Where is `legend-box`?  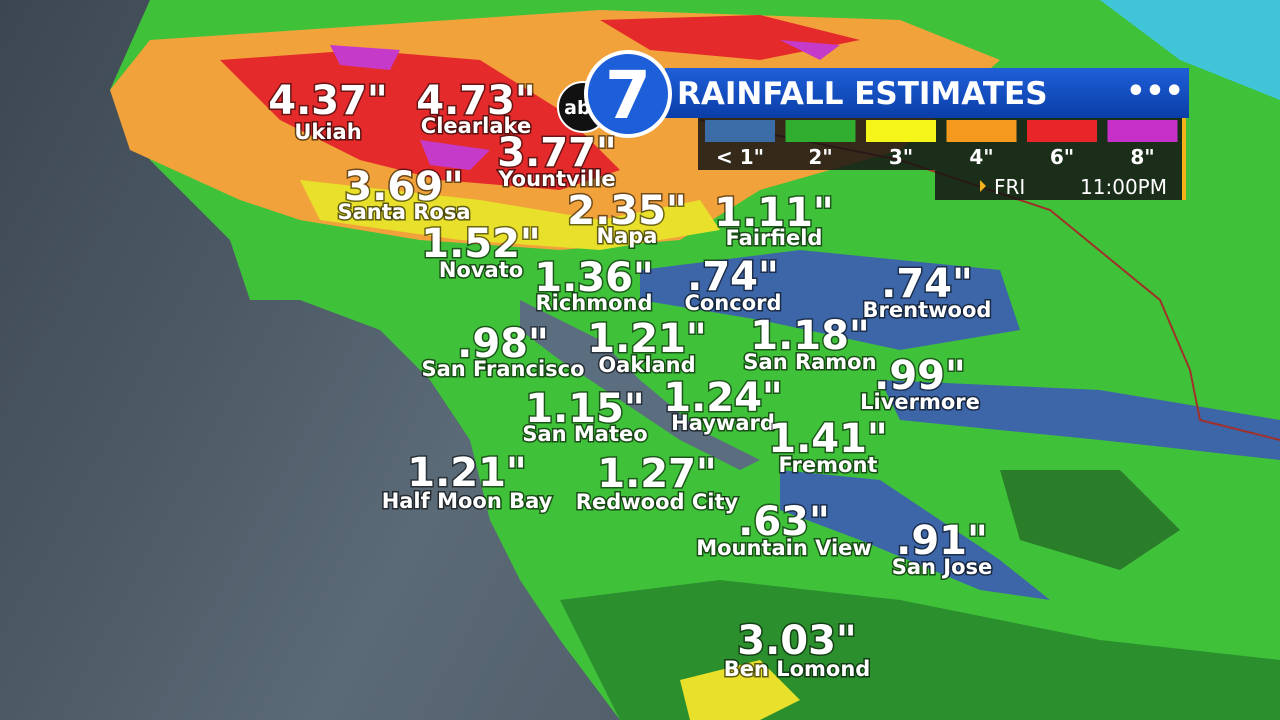
legend-box is located at coordinates (942, 144).